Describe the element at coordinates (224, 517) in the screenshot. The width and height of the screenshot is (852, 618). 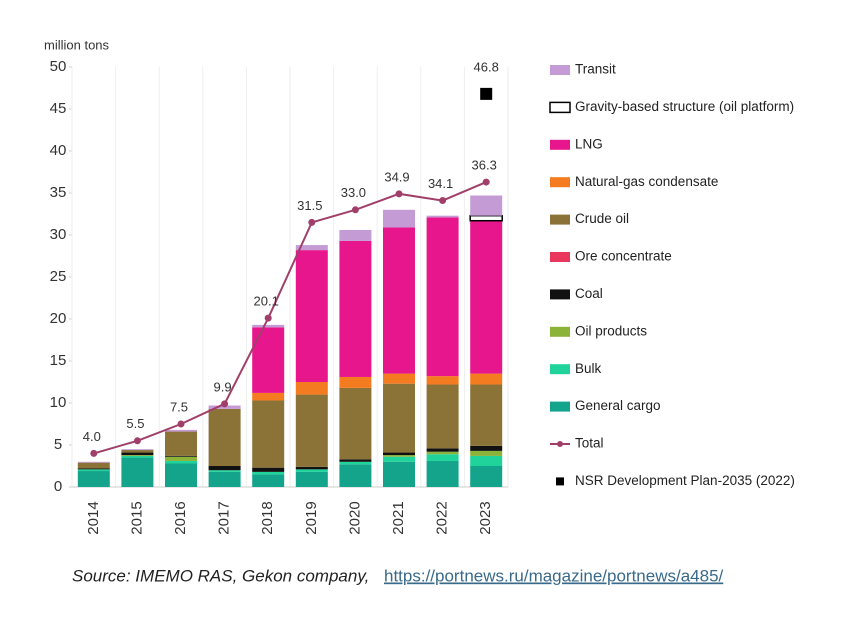
I see `x-tick-label: 2017` at that location.